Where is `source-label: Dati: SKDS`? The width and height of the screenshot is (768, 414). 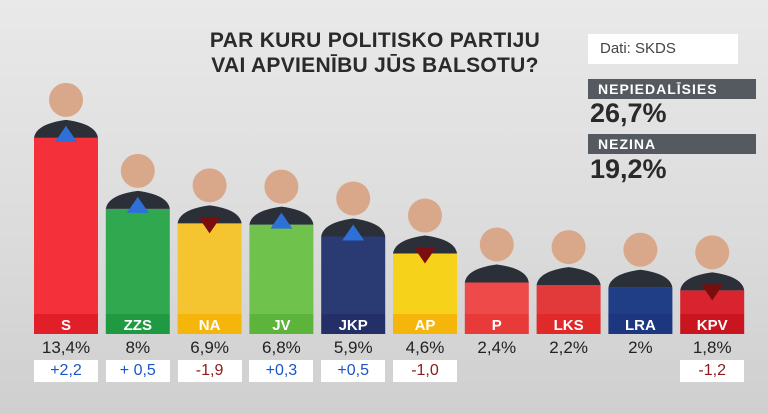
source-label: Dati: SKDS is located at coordinates (663, 49).